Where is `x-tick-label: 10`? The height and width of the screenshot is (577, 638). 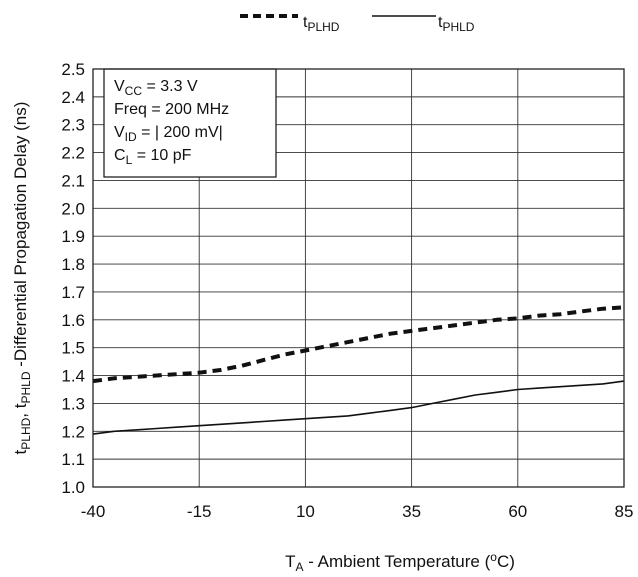
x-tick-label: 10 is located at coordinates (305, 511).